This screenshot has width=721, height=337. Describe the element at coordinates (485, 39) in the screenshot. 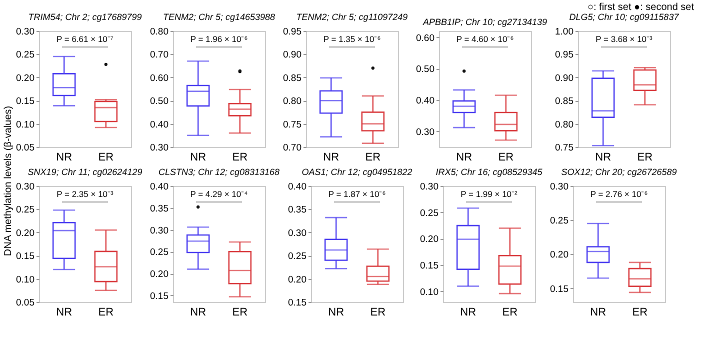

I see `annotation: P = 4.60 × 10⁻⁶` at that location.